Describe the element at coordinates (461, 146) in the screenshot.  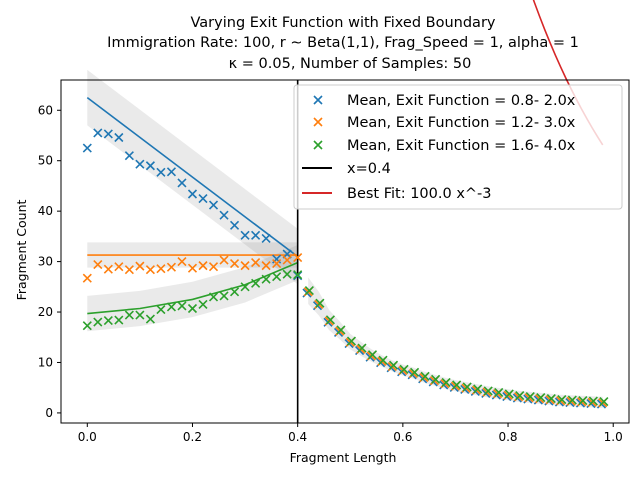
I see `legend-series-3-label: Mean, Exit Function = 1.6- 4.0x` at that location.